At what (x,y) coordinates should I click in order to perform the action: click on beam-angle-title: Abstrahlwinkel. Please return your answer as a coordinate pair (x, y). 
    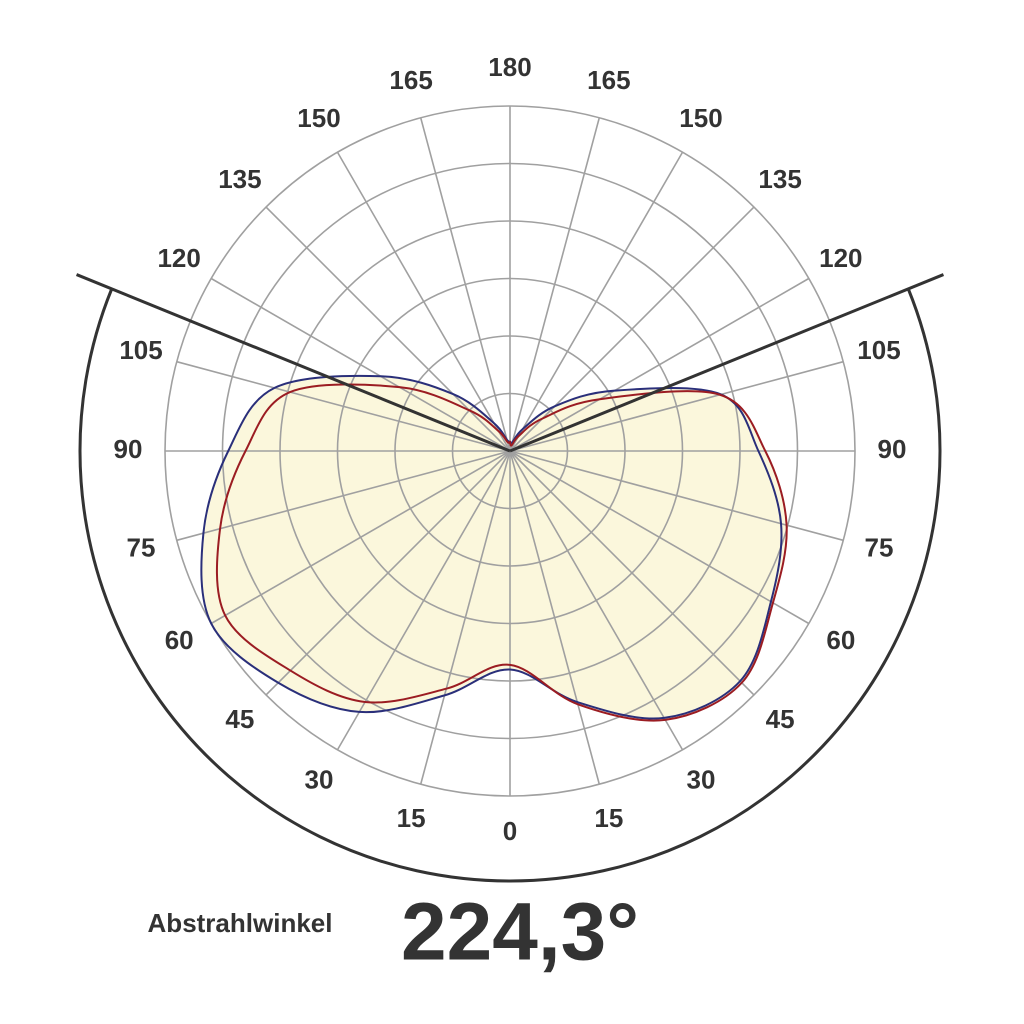
    Looking at the image, I should click on (240, 923).